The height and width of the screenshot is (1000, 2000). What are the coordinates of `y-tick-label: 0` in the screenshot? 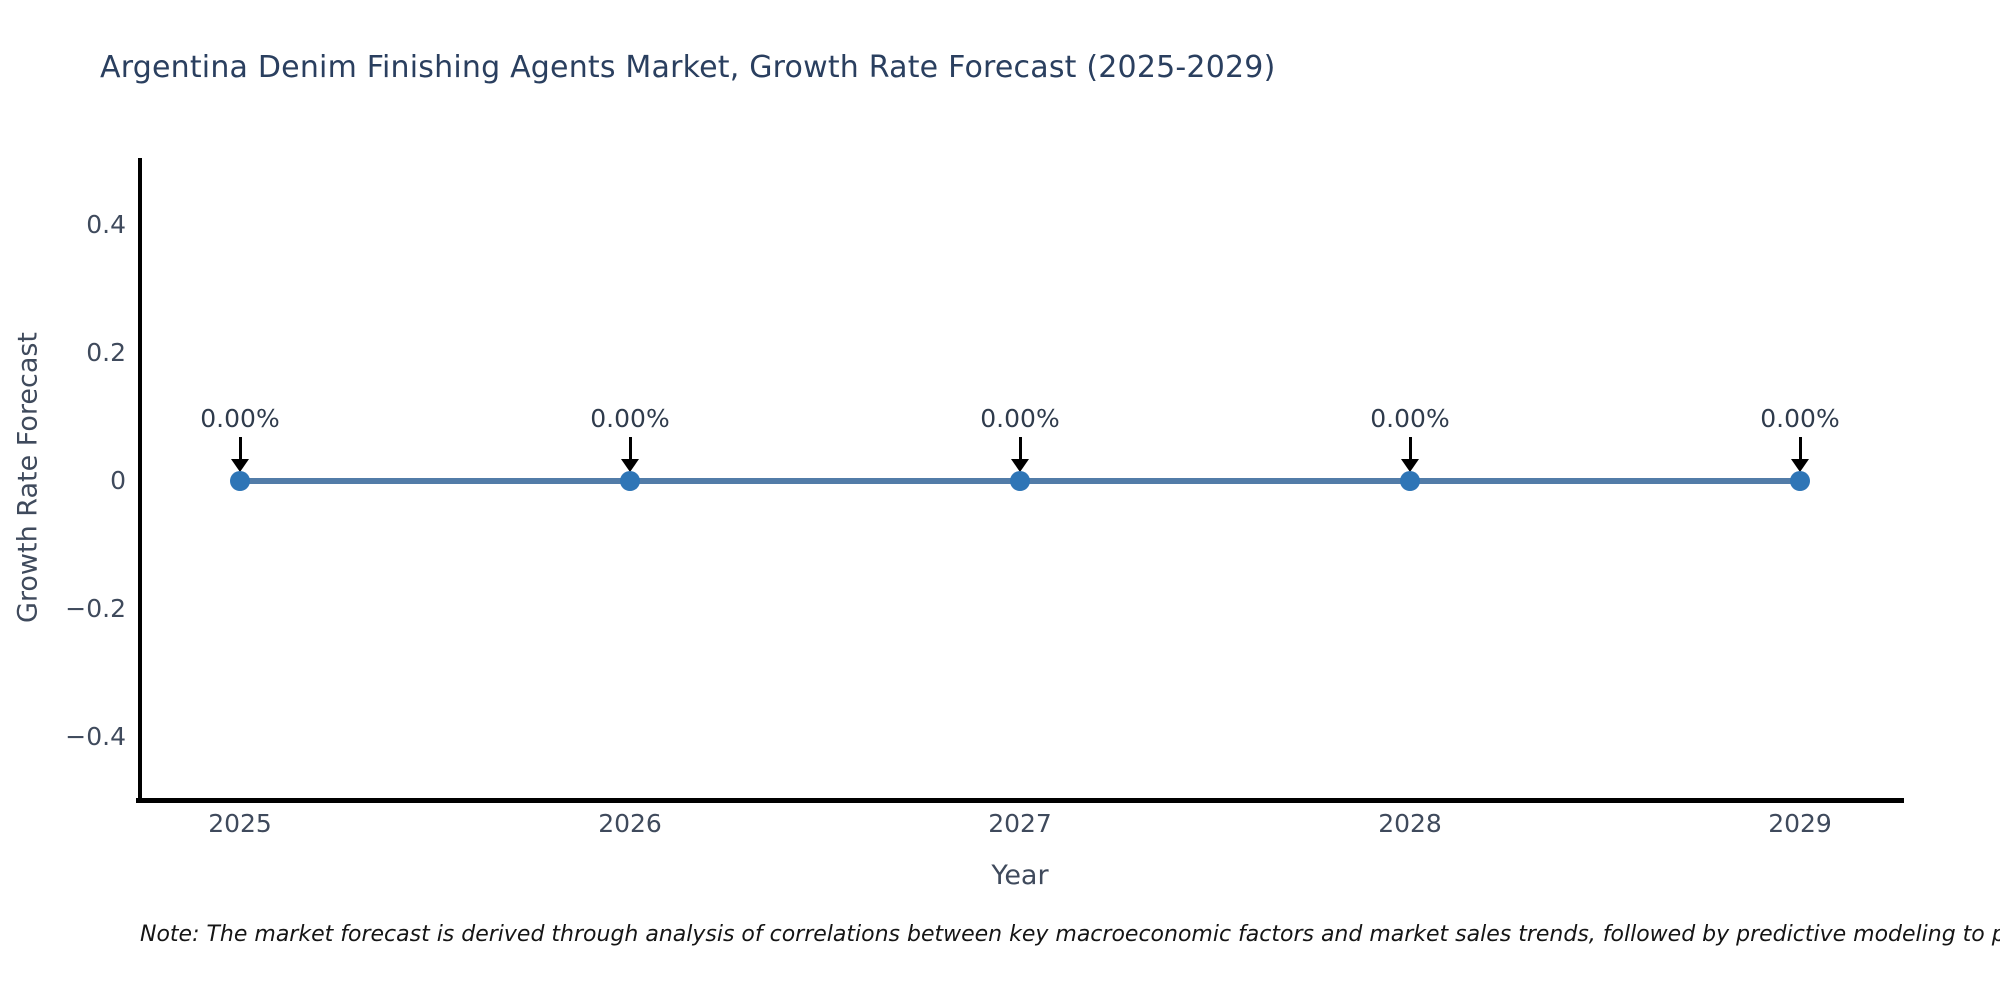 It's located at (118, 480).